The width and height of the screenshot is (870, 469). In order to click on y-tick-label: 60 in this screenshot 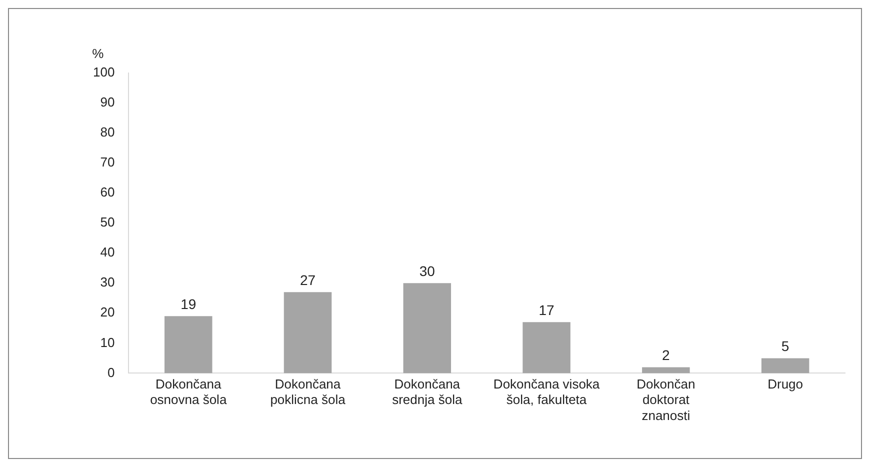, I will do `click(107, 192)`.